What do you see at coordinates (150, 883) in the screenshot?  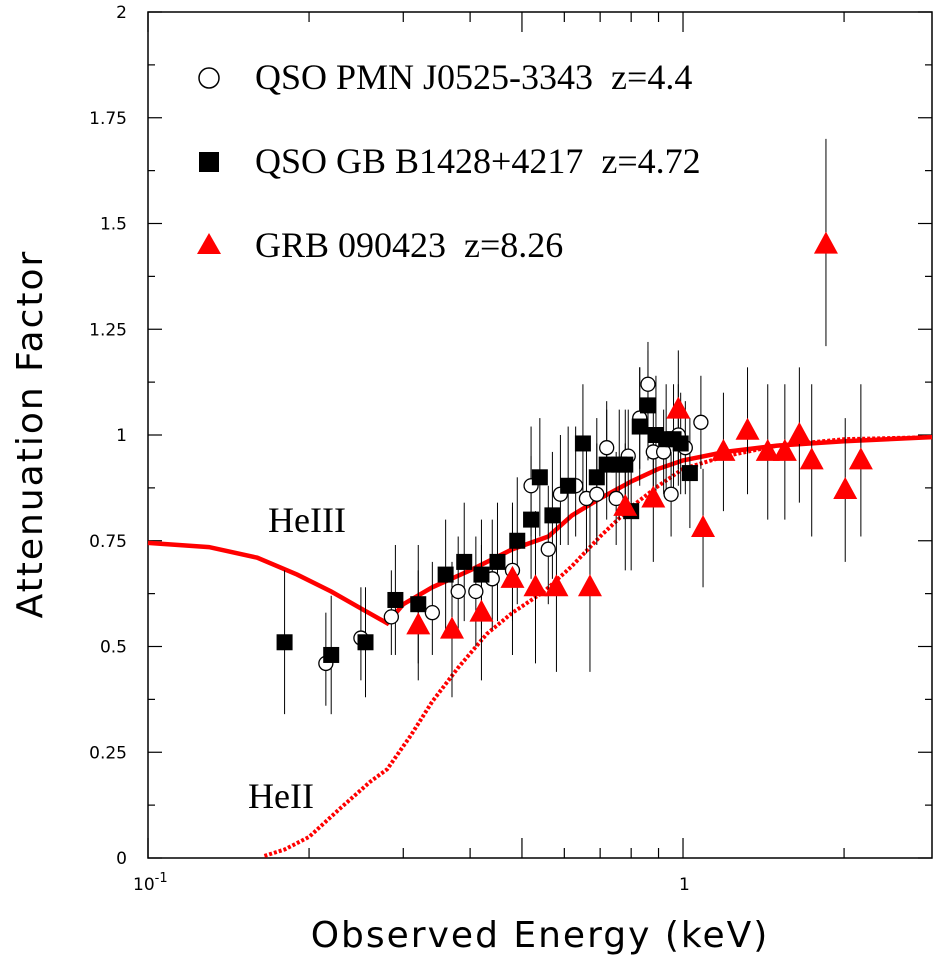 I see `x-tick-label-0.1: 10-1` at bounding box center [150, 883].